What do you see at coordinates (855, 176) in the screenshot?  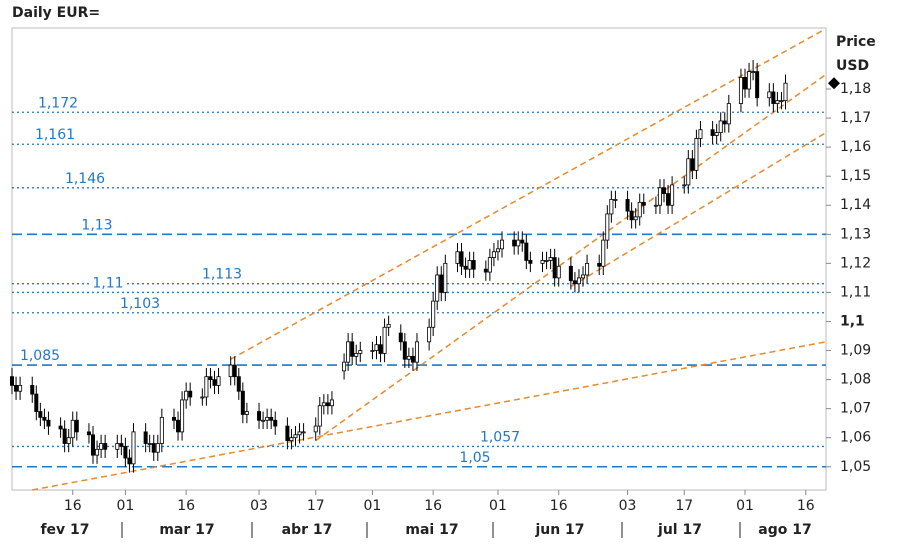 I see `y-tick-label: 1,15` at bounding box center [855, 176].